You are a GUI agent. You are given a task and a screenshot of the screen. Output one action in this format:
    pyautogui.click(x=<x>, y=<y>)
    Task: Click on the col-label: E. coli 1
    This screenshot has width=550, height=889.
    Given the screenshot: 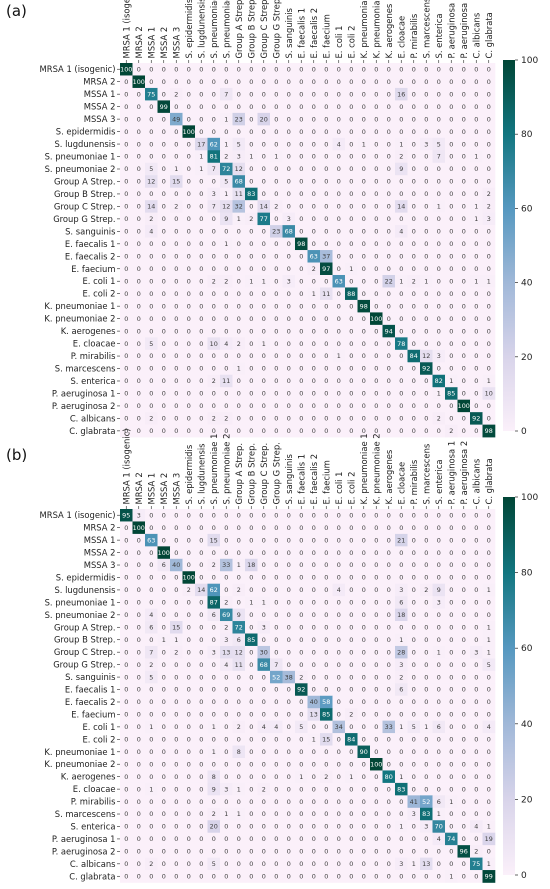 What is the action you would take?
    pyautogui.click(x=339, y=42)
    